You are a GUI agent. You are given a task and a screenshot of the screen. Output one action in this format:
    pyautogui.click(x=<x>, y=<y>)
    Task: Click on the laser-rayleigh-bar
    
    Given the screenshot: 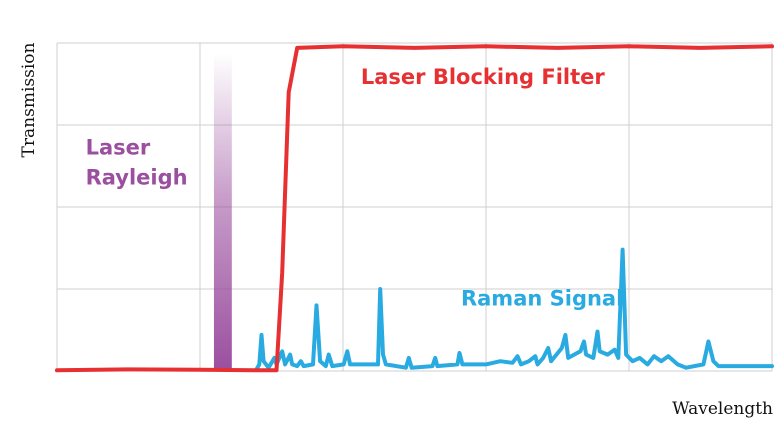 What is the action you would take?
    pyautogui.click(x=222, y=212)
    